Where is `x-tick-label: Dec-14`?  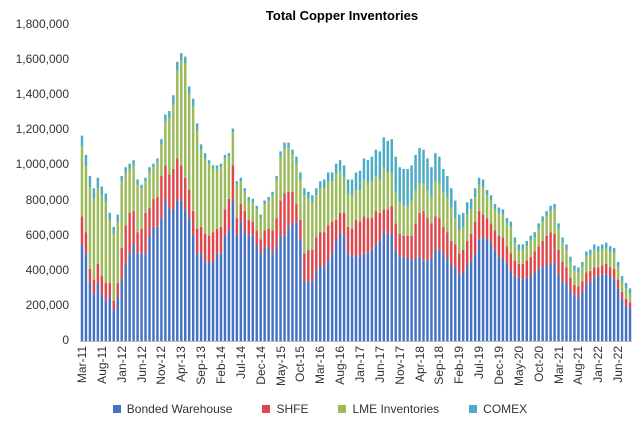 x-tick-label: Dec-14 is located at coordinates (260, 365).